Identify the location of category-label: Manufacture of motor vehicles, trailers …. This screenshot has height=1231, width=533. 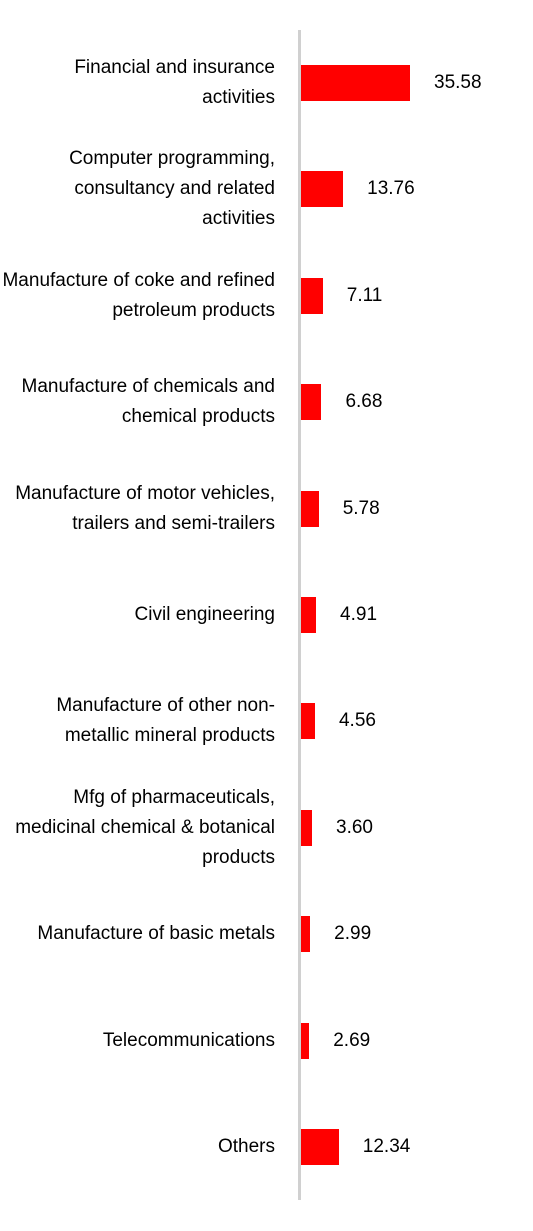
(145, 508).